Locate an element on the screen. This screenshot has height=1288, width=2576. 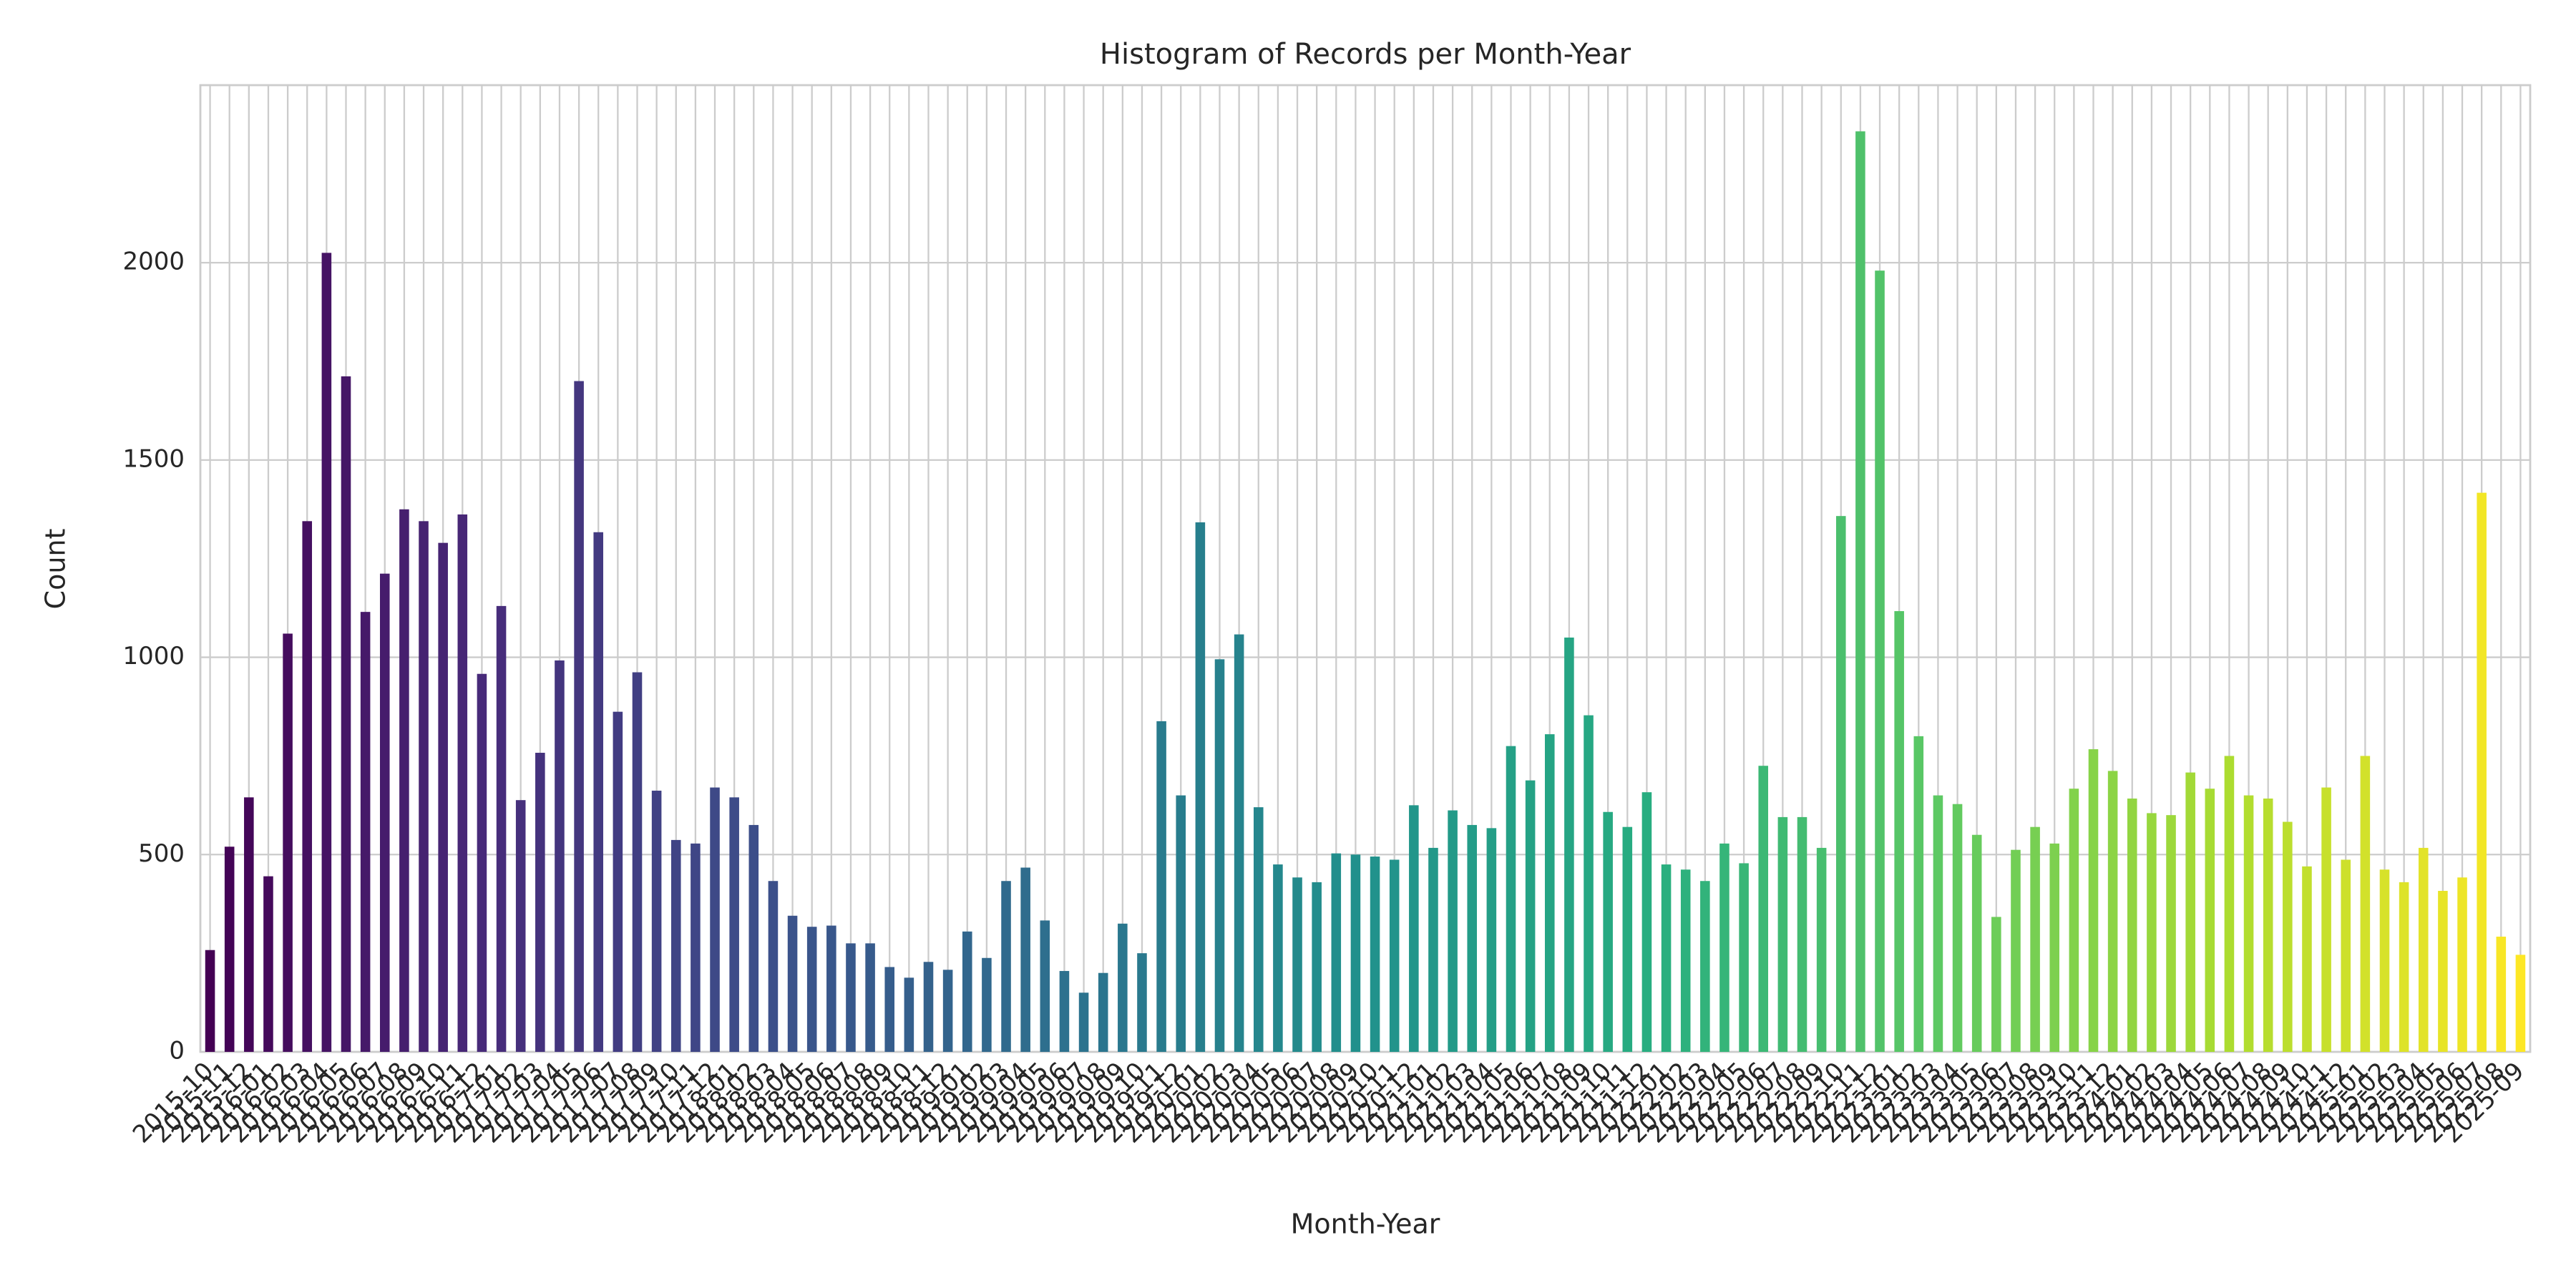
y-tick-label: 500 is located at coordinates (161, 853).